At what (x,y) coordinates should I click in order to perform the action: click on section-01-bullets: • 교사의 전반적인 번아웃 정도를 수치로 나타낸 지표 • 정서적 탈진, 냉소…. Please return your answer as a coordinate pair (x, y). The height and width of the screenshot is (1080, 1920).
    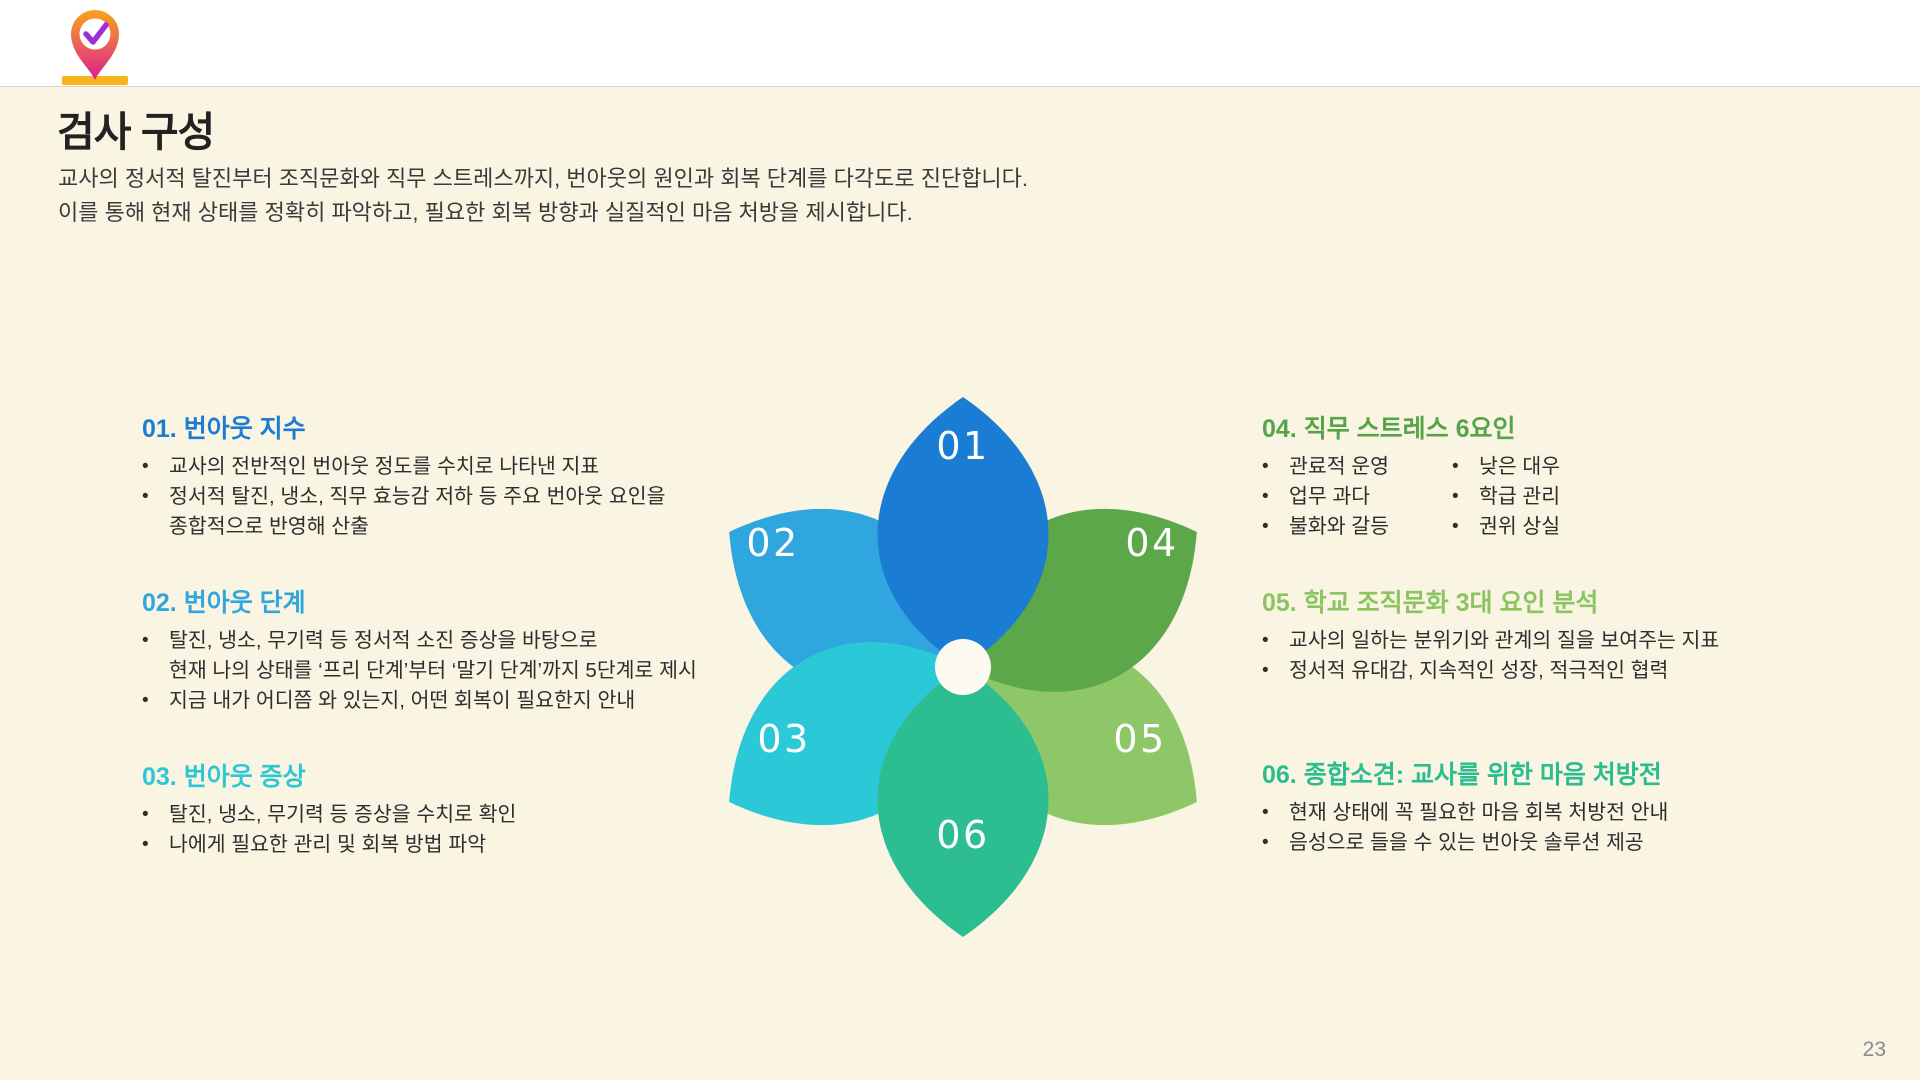
    Looking at the image, I should click on (434, 497).